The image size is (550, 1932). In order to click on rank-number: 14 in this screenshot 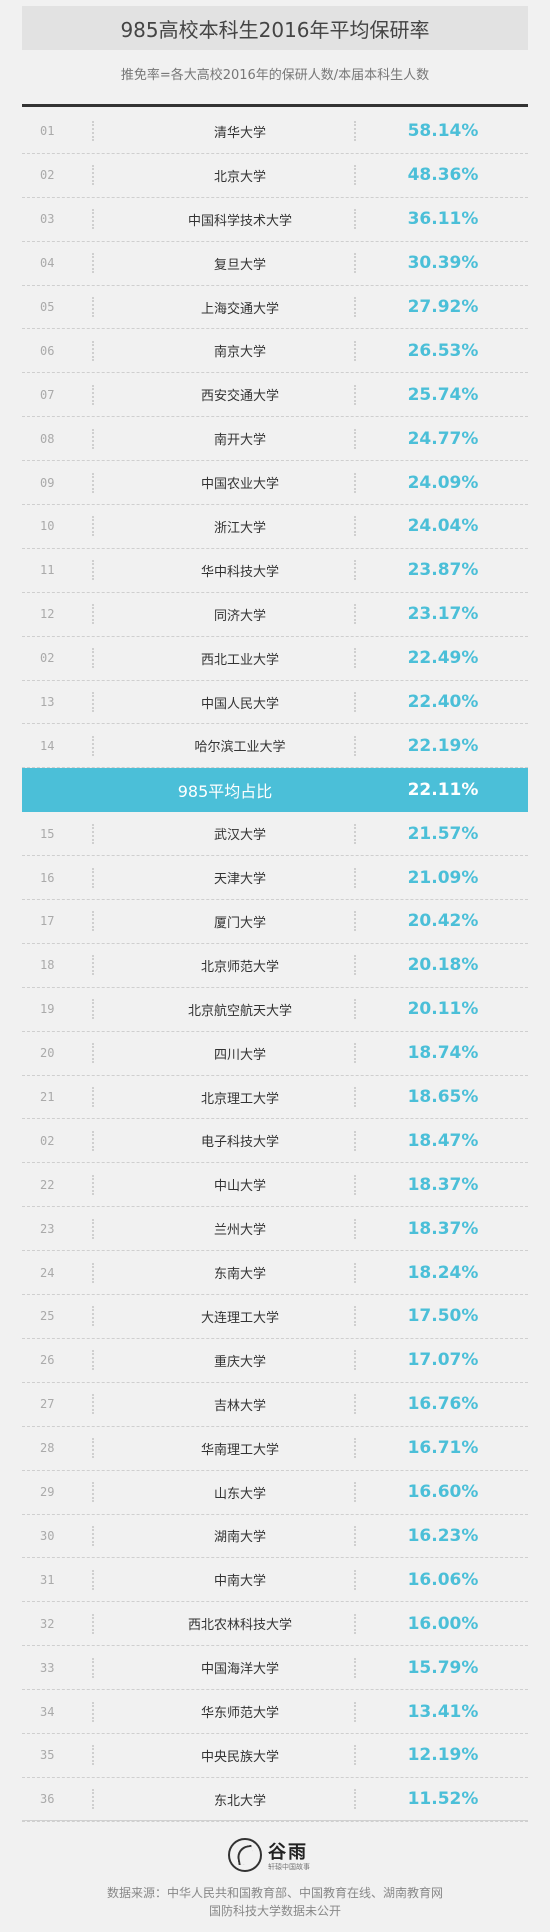, I will do `click(47, 745)`.